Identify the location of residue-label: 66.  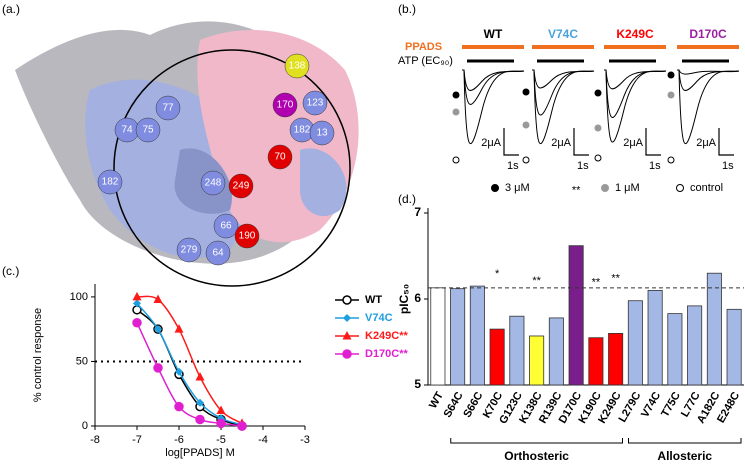
(226, 226).